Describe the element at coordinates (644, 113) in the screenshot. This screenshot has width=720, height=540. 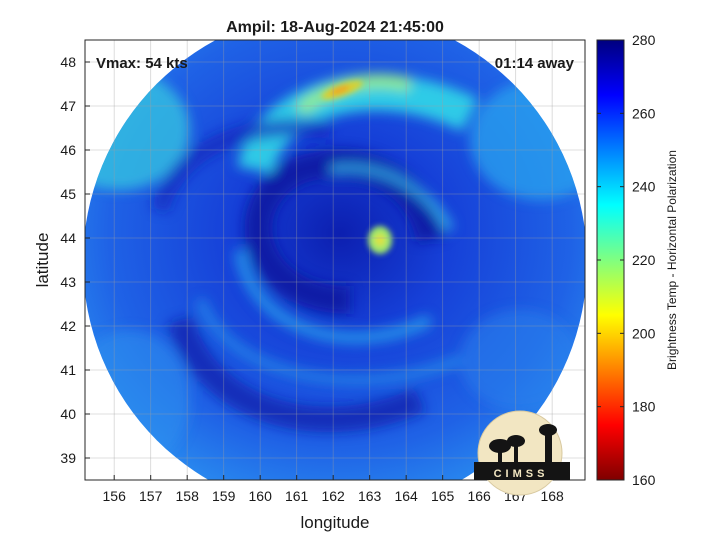
I see `colorbar-tick-label: 260` at that location.